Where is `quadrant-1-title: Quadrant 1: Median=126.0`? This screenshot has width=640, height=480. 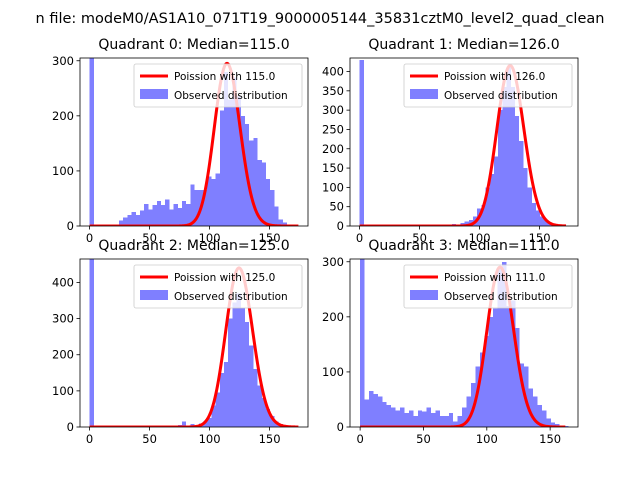 quadrant-1-title: Quadrant 1: Median=126.0 is located at coordinates (463, 45).